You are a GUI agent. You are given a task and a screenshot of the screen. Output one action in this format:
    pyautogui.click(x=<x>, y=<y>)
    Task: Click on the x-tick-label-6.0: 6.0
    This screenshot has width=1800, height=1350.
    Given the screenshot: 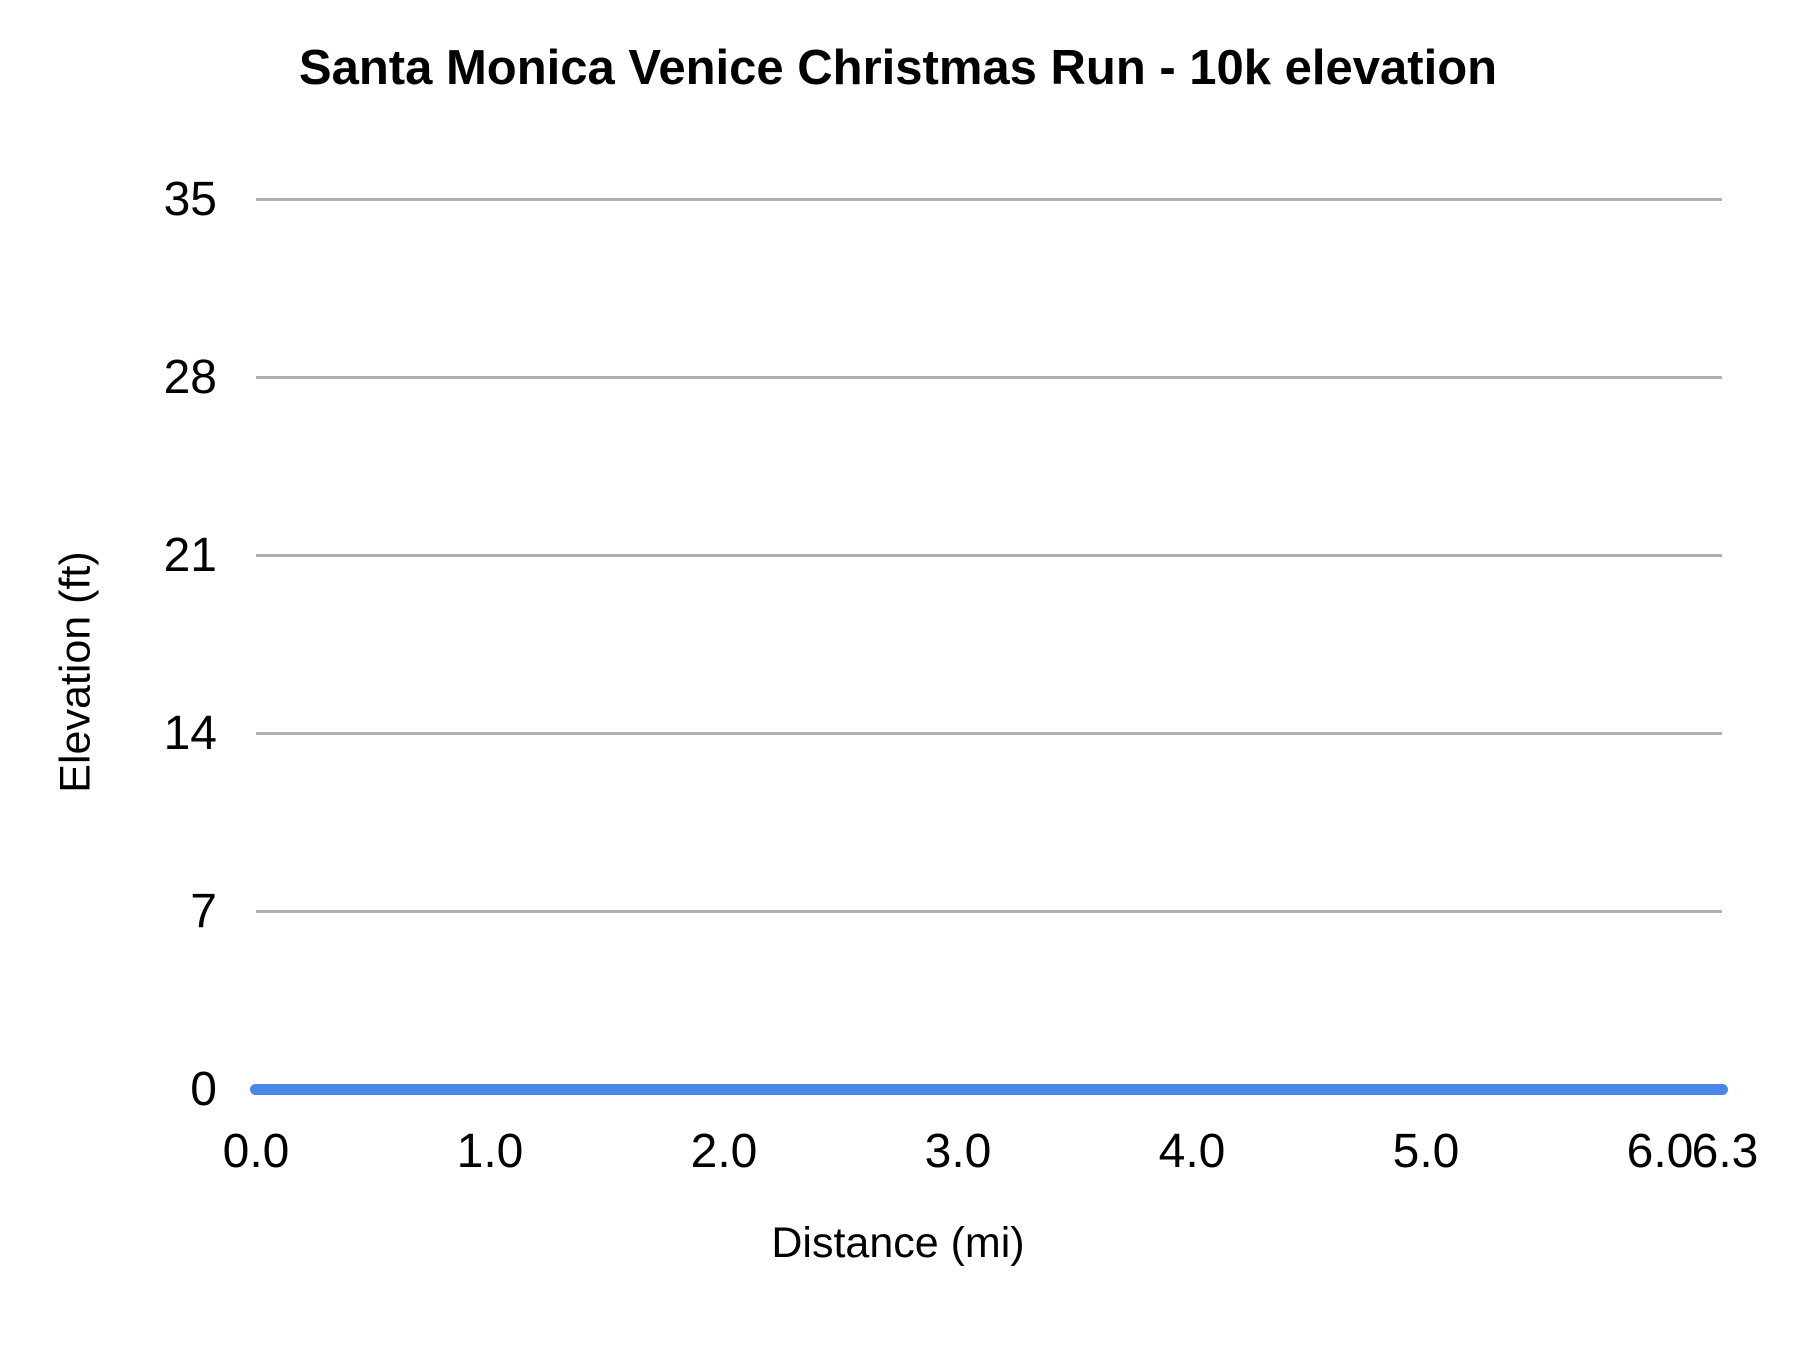 What is the action you would take?
    pyautogui.click(x=1660, y=1151)
    